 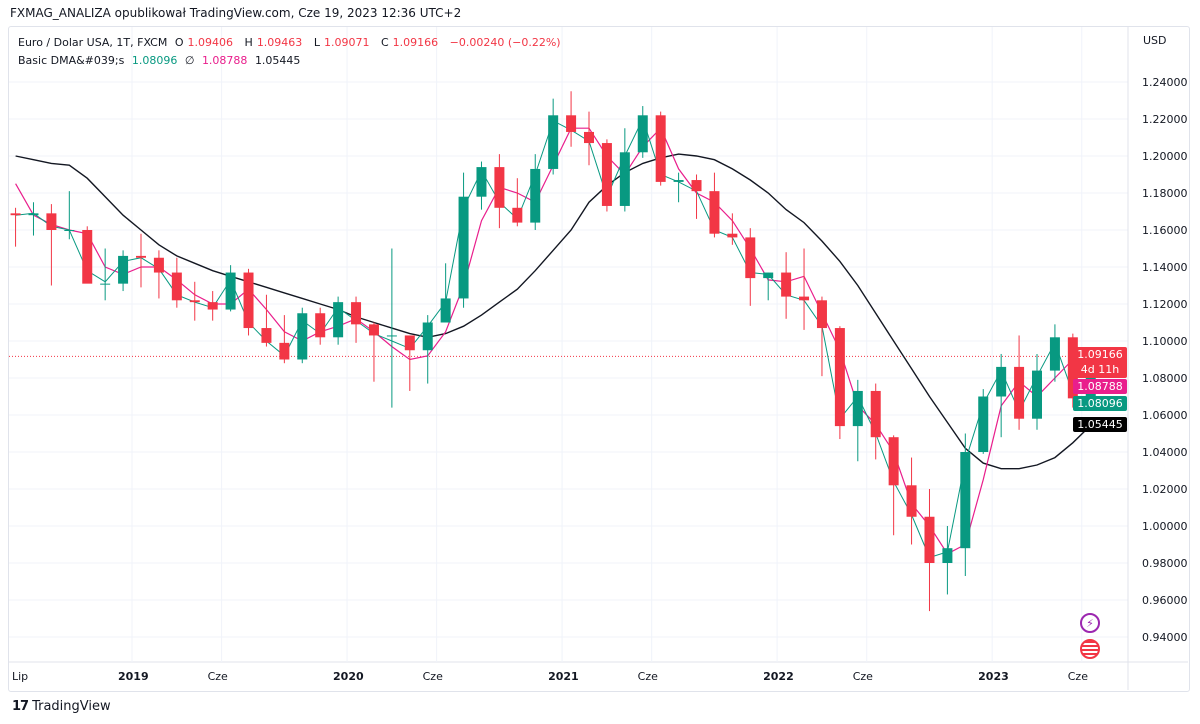 I want to click on price-axis-label: 1.00000, so click(x=1165, y=526).